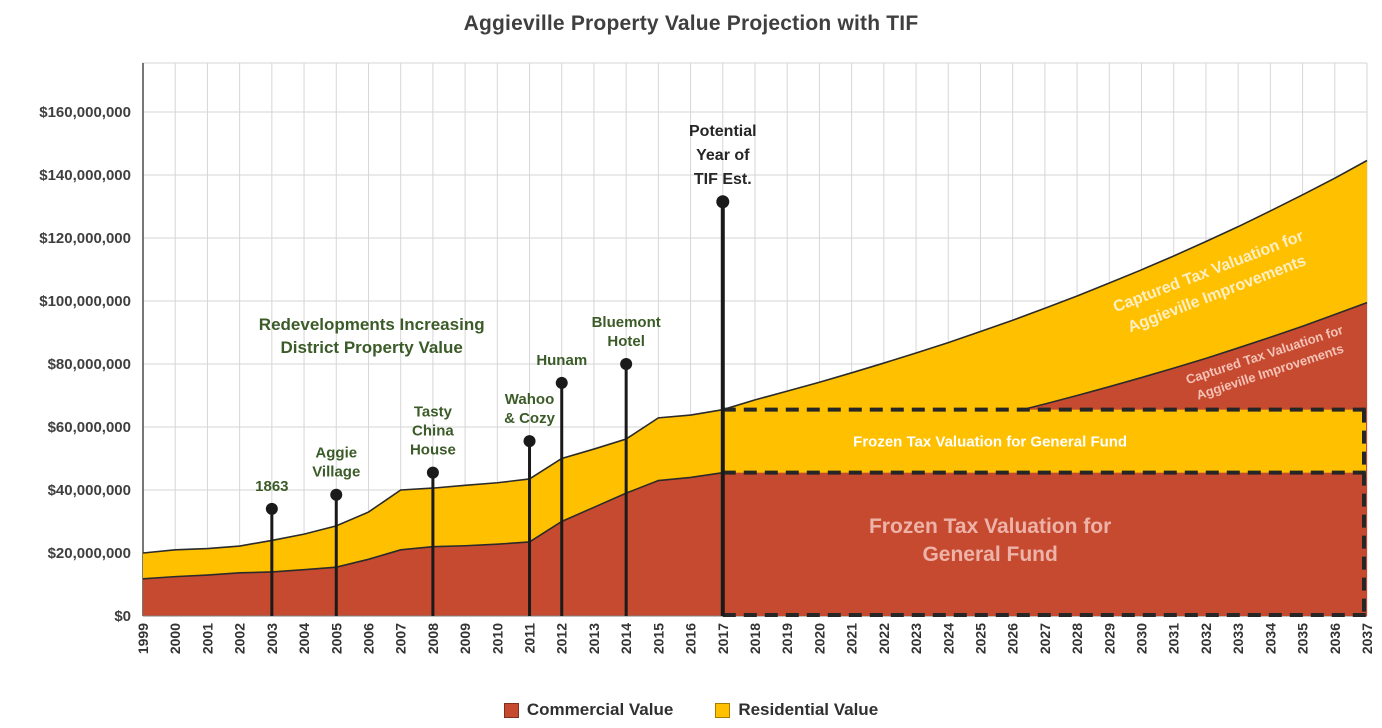 The width and height of the screenshot is (1382, 728). I want to click on y-tick-label: $80,000,000, so click(89, 364).